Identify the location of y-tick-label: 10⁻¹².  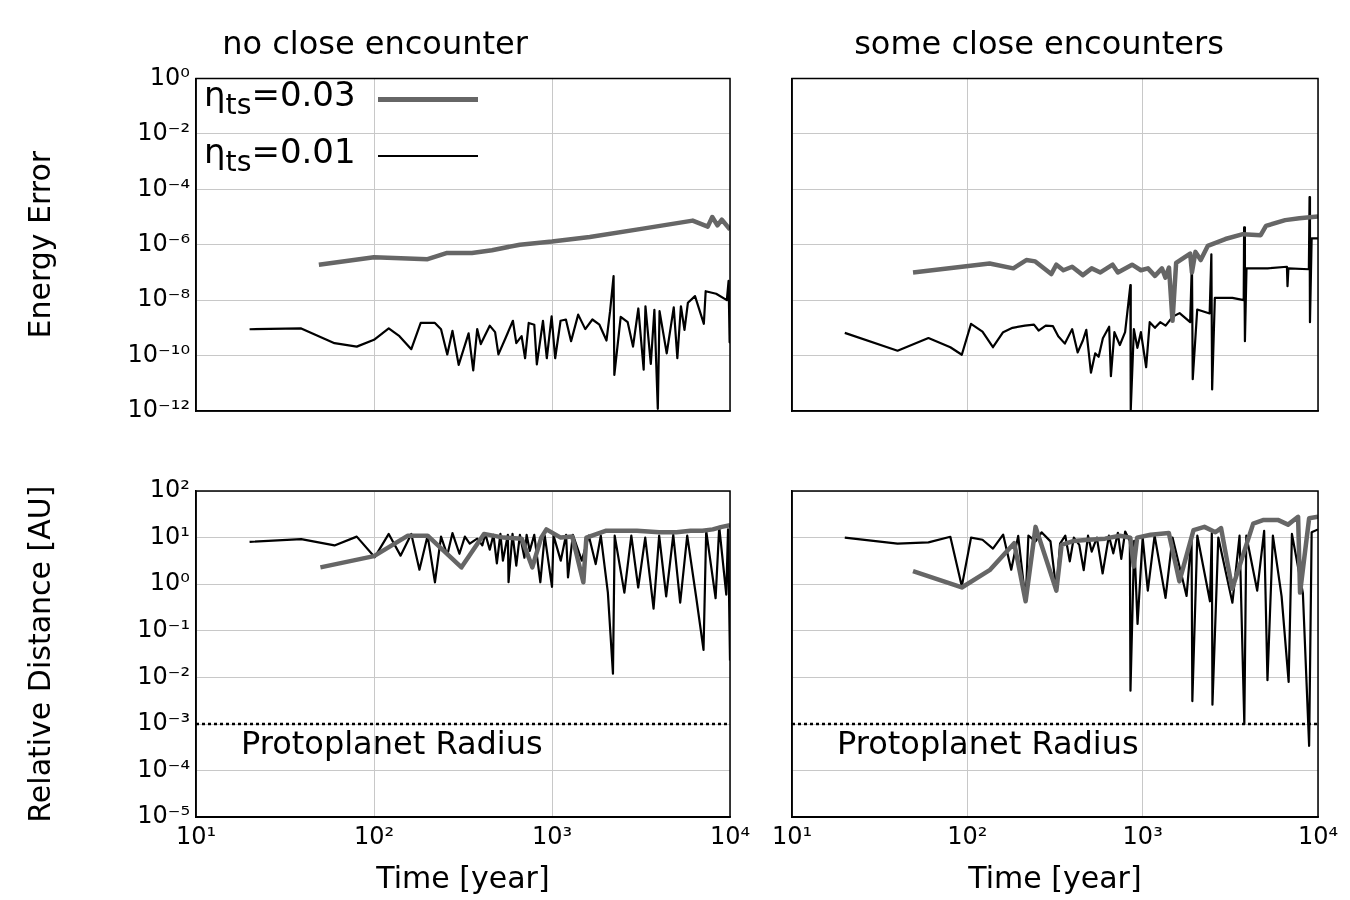
(158, 409).